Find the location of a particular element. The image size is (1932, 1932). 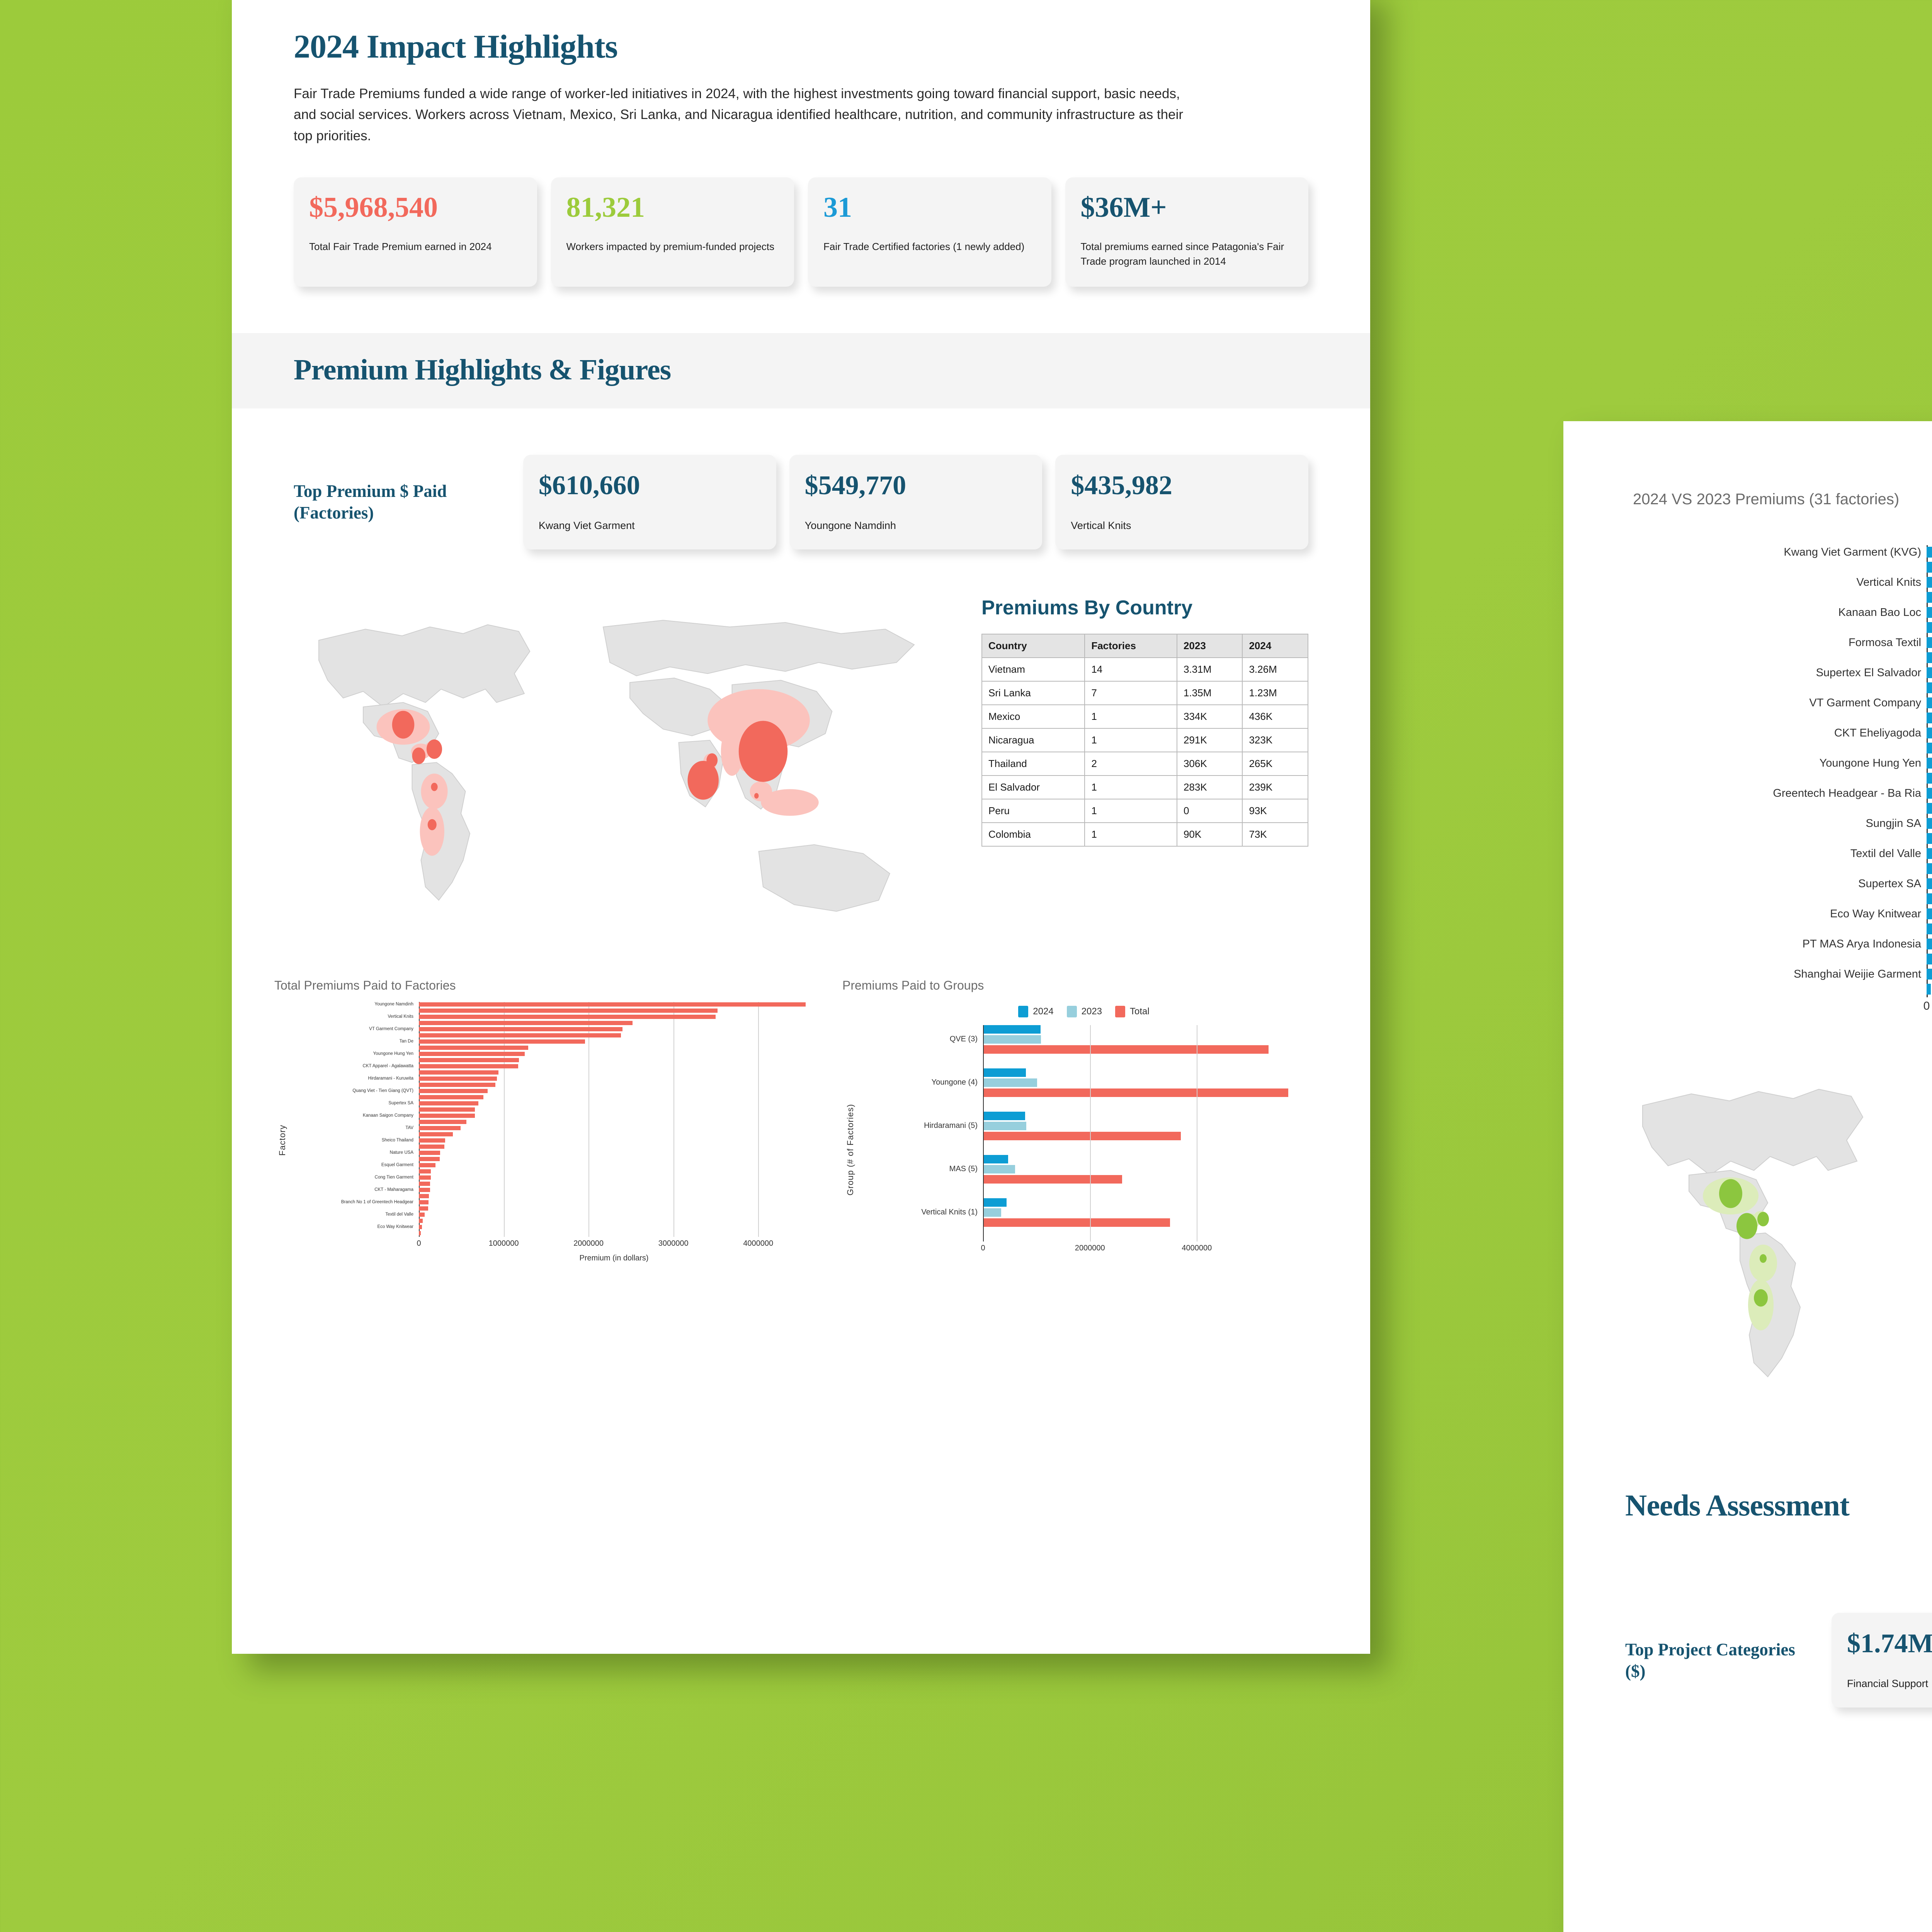

table-cell: 1 is located at coordinates (1130, 741).